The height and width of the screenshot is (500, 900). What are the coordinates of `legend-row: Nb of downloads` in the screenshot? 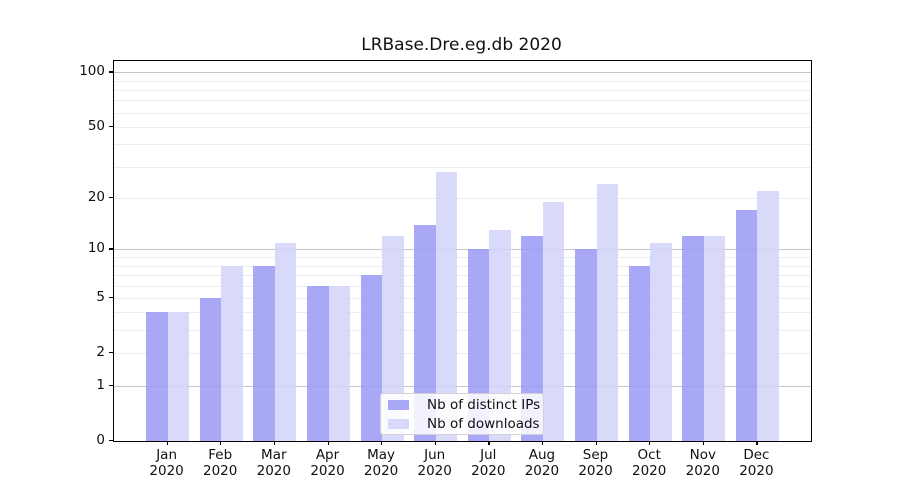 It's located at (462, 424).